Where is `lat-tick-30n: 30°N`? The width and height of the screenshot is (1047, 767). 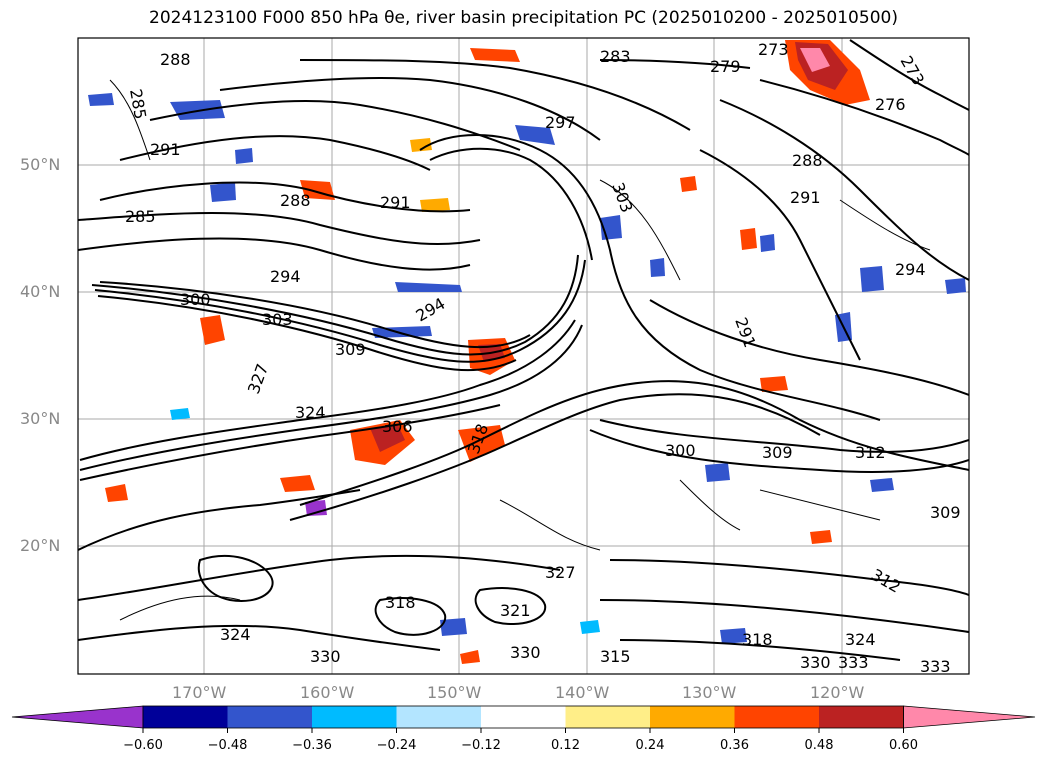 lat-tick-30n: 30°N is located at coordinates (40, 418).